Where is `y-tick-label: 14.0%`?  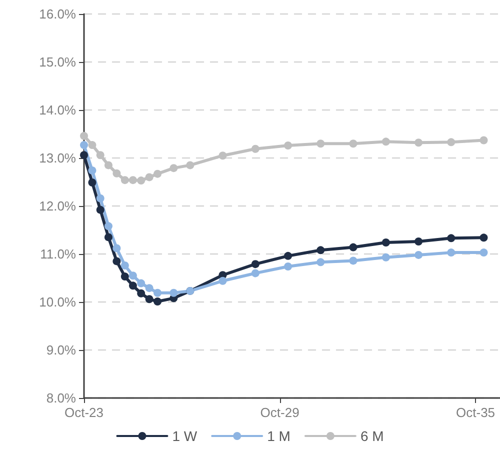
y-tick-label: 14.0% is located at coordinates (57, 110).